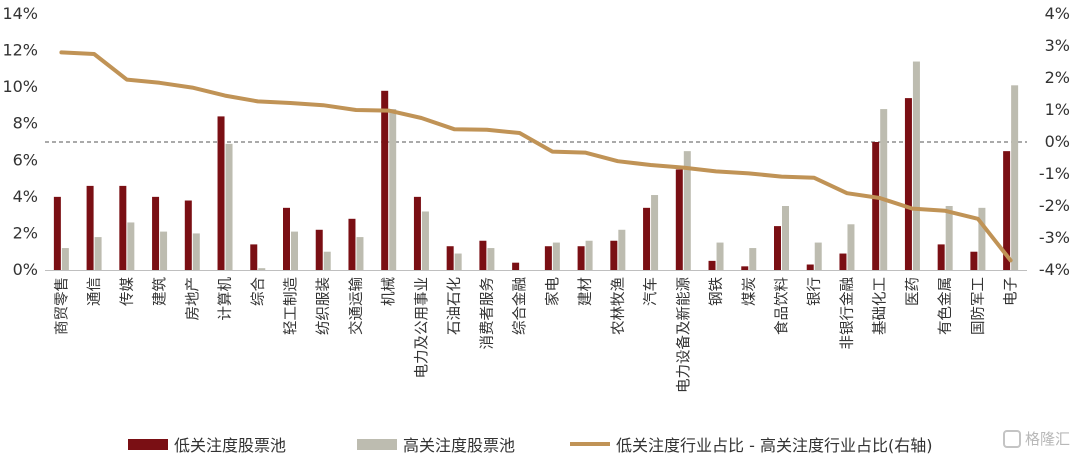  What do you see at coordinates (323, 306) in the screenshot?
I see `category-label: 纺织服装` at bounding box center [323, 306].